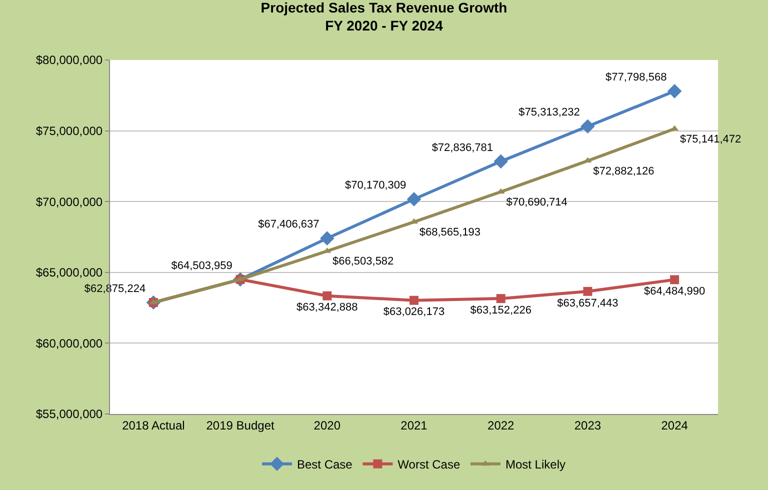 This screenshot has height=490, width=768. What do you see at coordinates (327, 425) in the screenshot?
I see `x-tick-label: 2020` at bounding box center [327, 425].